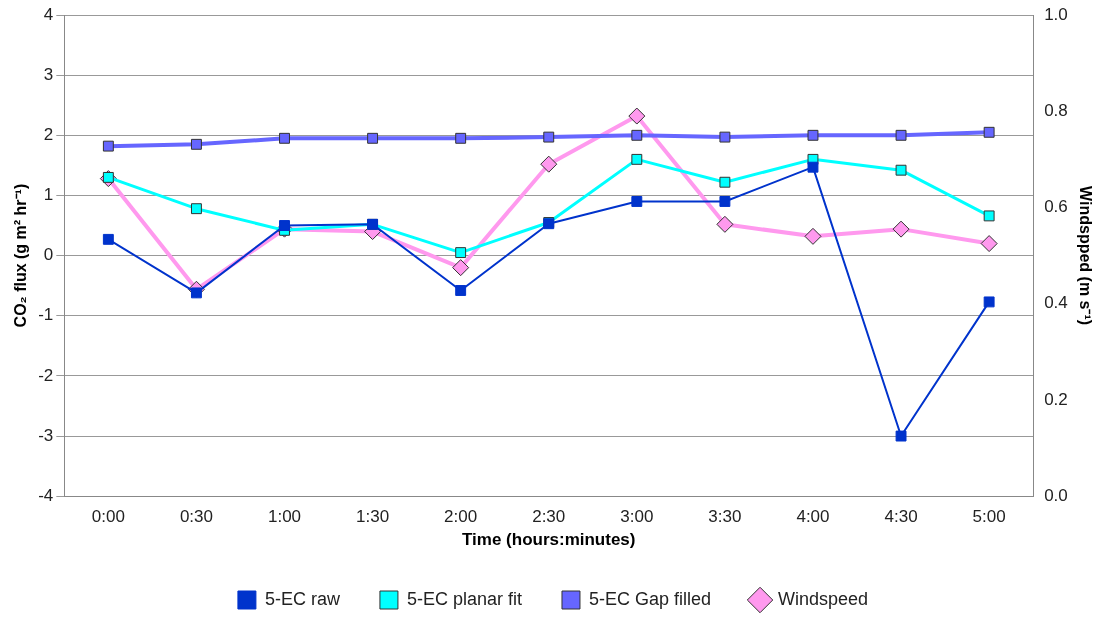 The image size is (1108, 624). What do you see at coordinates (46, 495) in the screenshot?
I see `y-tick-label: -4` at bounding box center [46, 495].